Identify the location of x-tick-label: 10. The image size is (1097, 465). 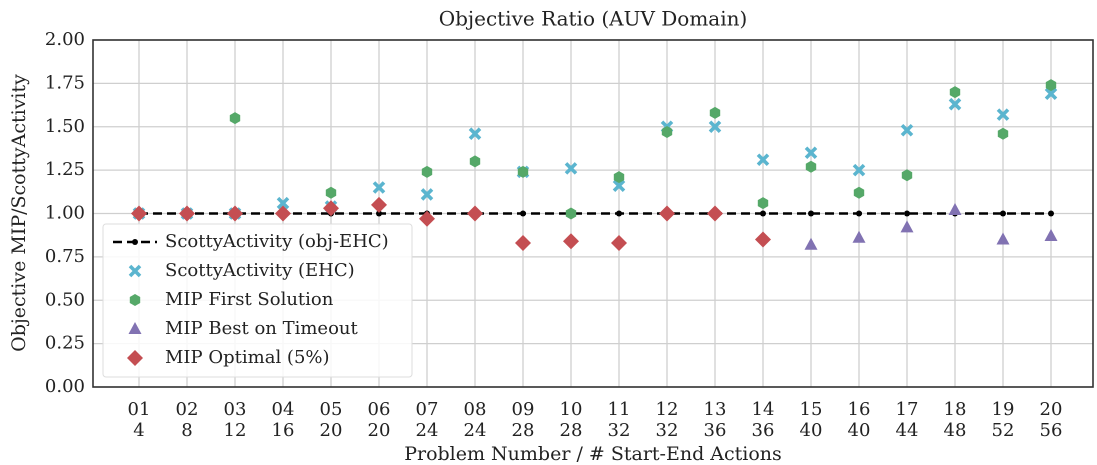
(571, 409).